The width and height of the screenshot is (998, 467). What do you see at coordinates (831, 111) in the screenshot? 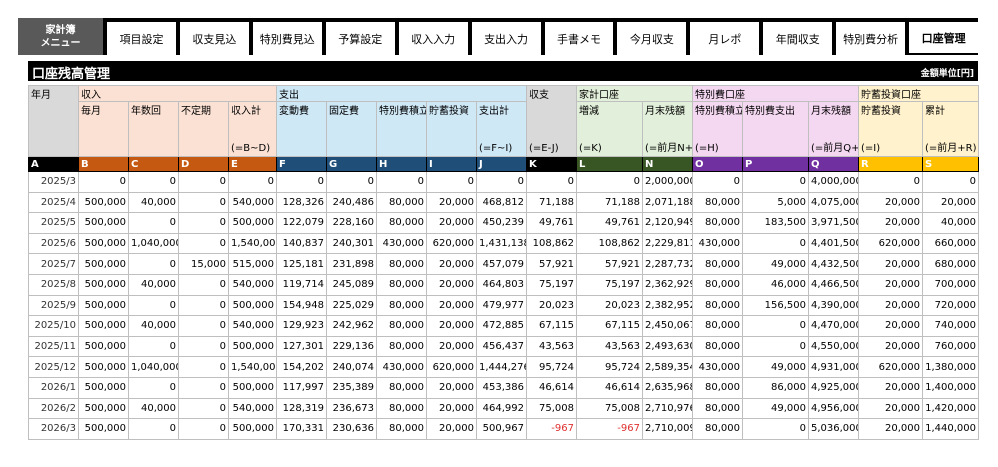
I see `column-label: 月末残額` at bounding box center [831, 111].